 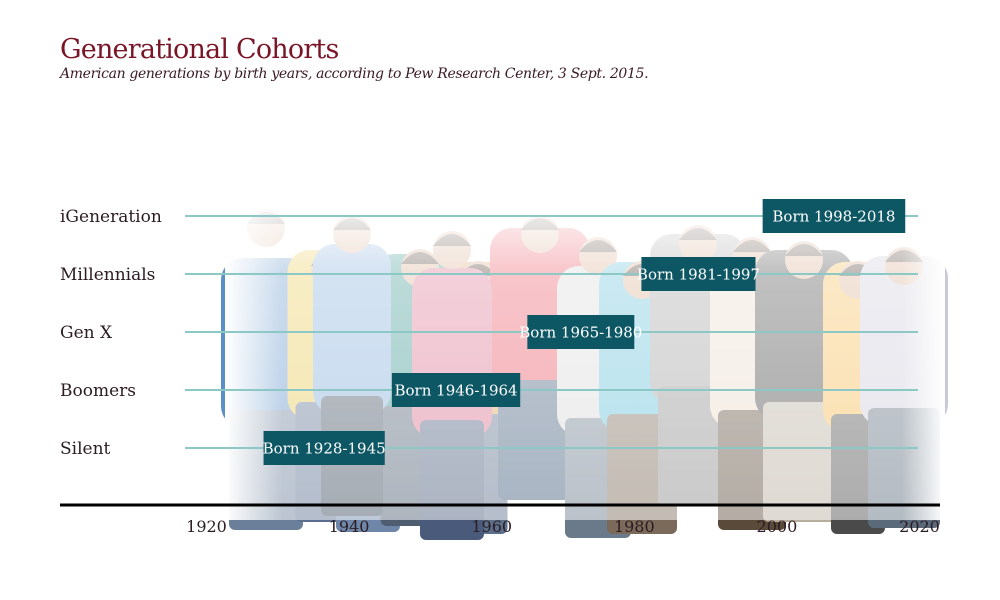 I want to click on cohort-name-label: iGeneration, so click(x=111, y=217).